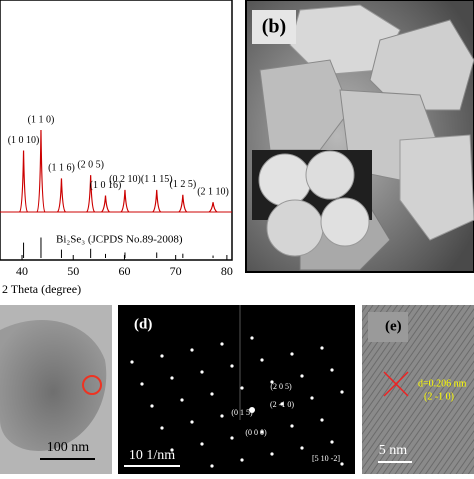  Describe the element at coordinates (73, 271) in the screenshot. I see `x-tick-label: 50` at that location.